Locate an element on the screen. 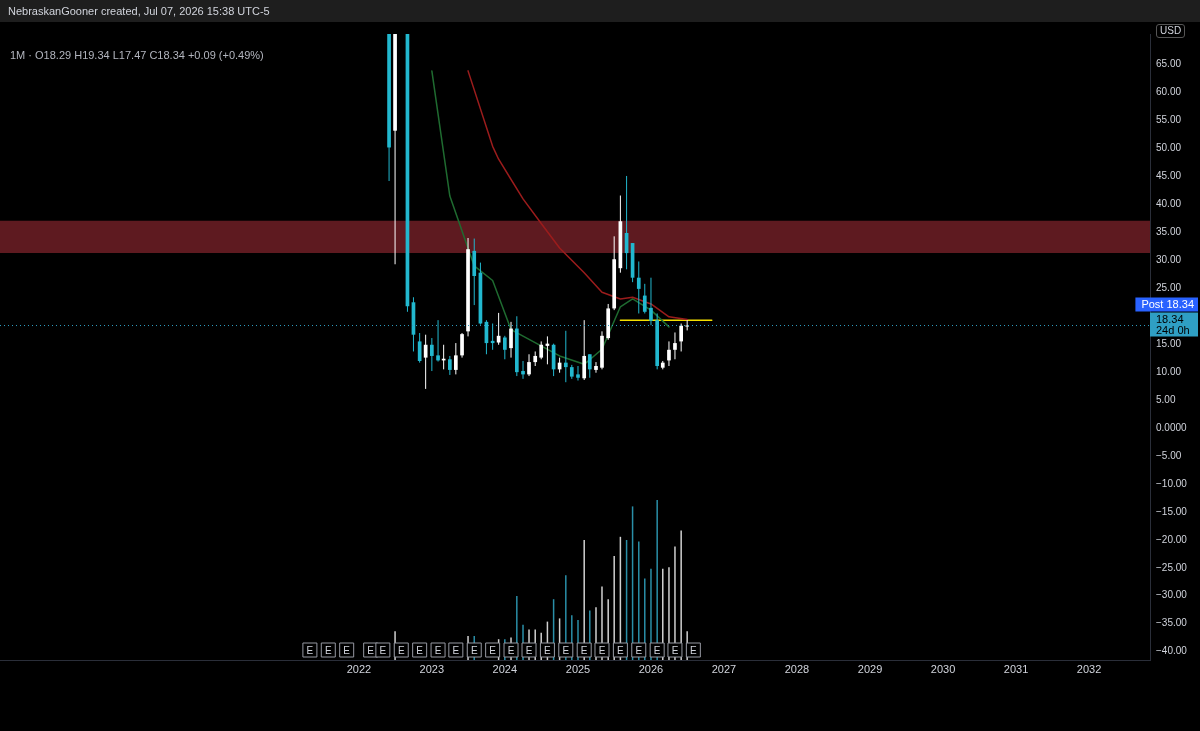 The image size is (1200, 731). y-tick-label: −30.00 is located at coordinates (1172, 595).